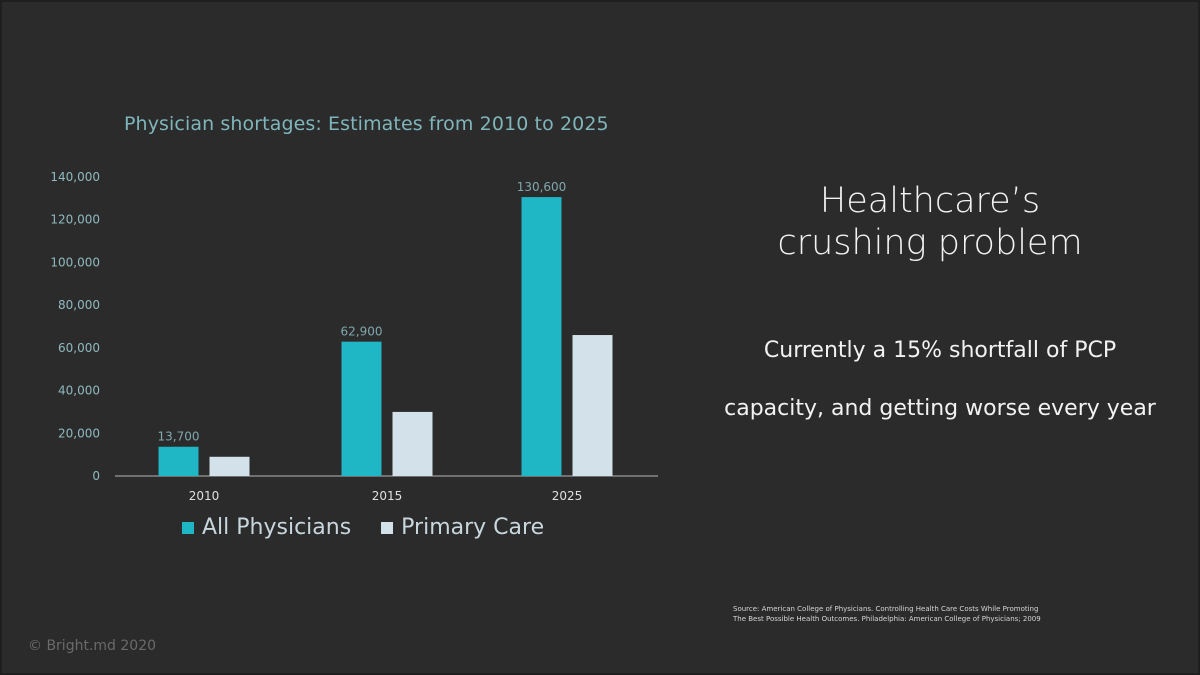 This screenshot has width=1200, height=675. I want to click on x-tick-label: 2015, so click(387, 494).